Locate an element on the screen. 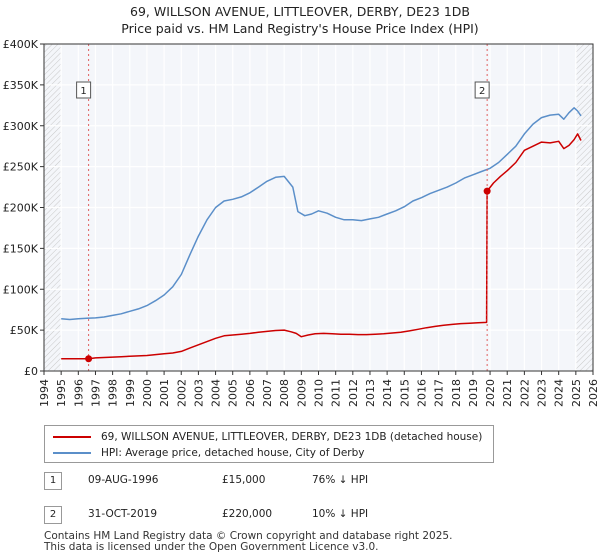 The height and width of the screenshot is (560, 600). x-tick-label: 2010 is located at coordinates (319, 393).